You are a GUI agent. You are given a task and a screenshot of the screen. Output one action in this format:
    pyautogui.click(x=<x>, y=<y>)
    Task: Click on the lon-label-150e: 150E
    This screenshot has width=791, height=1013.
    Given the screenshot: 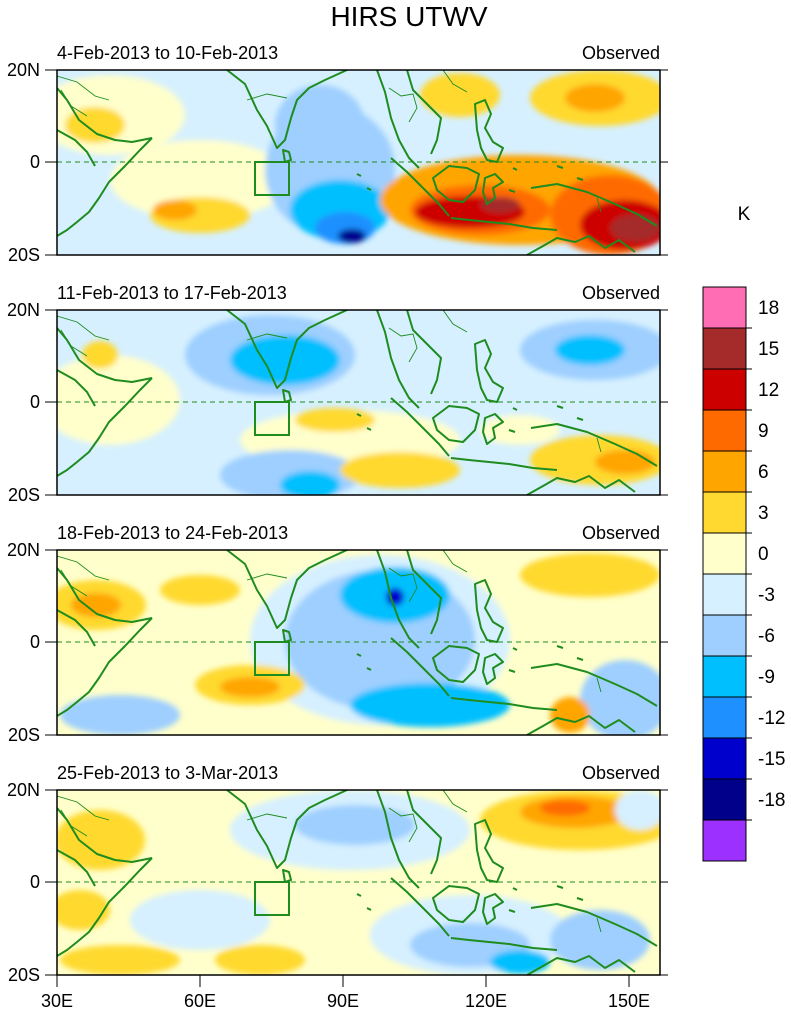 What is the action you would take?
    pyautogui.click(x=629, y=1001)
    